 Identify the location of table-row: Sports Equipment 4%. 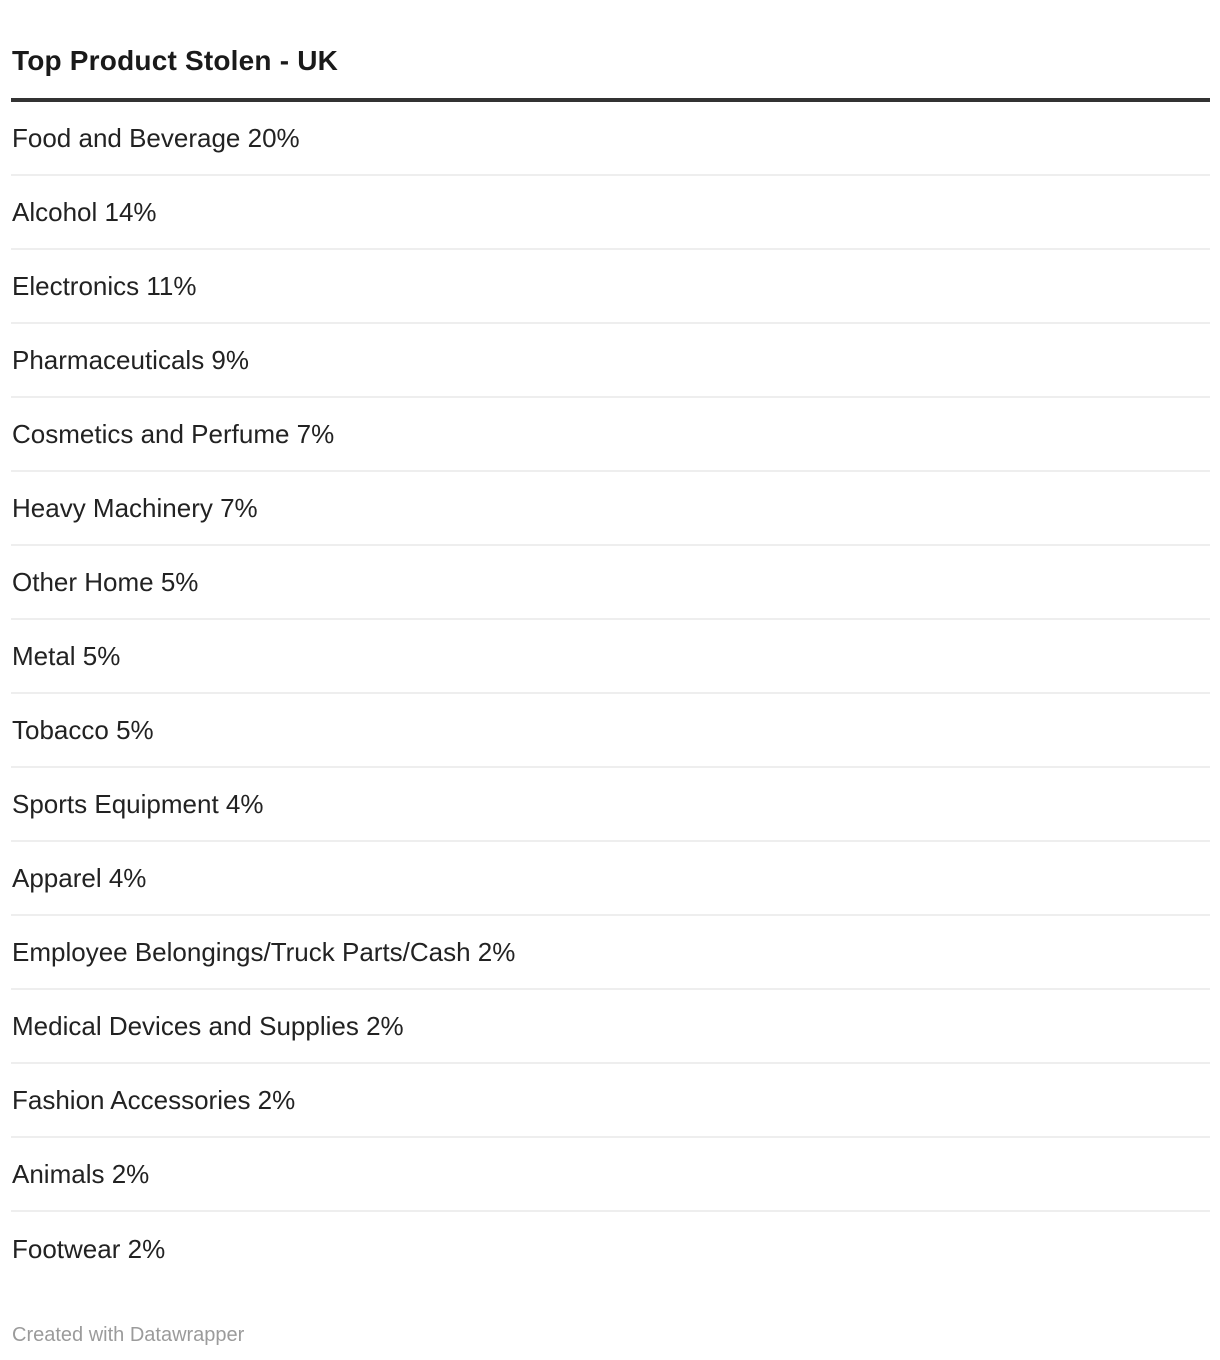
(610, 805).